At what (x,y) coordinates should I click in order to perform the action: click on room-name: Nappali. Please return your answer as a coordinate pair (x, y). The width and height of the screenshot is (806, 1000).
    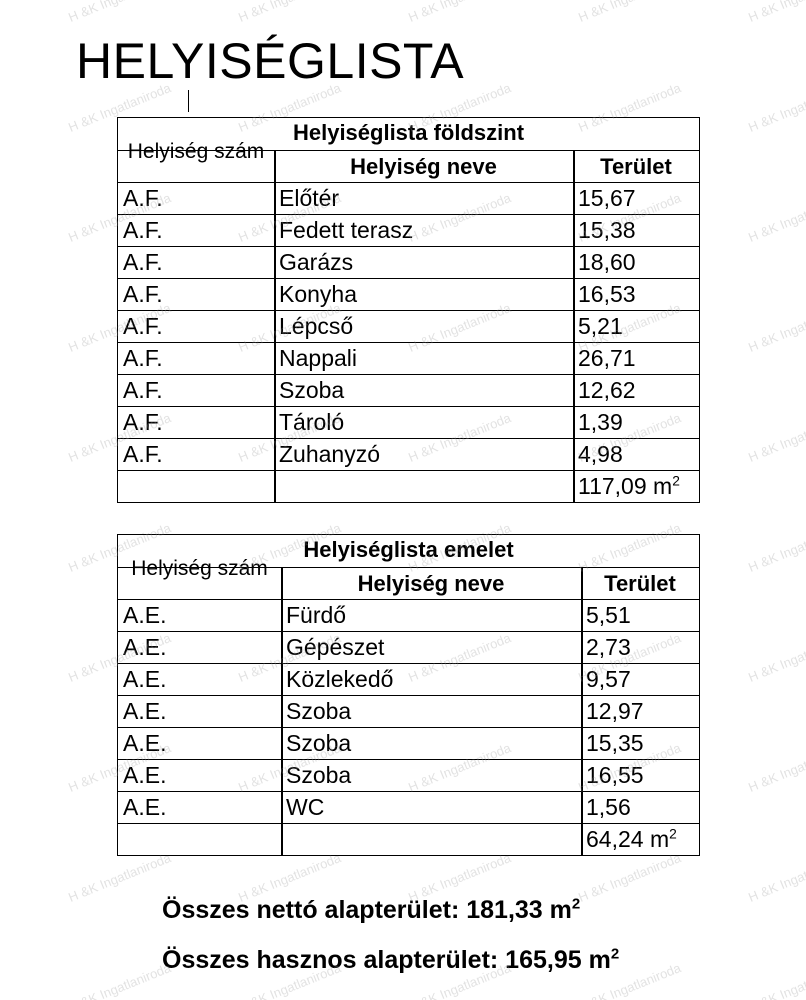
    Looking at the image, I should click on (318, 358).